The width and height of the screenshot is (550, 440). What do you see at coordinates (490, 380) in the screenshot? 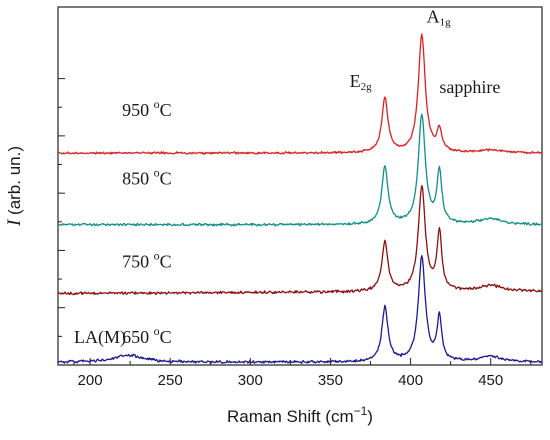
I see `x-tick-label: 450` at bounding box center [490, 380].